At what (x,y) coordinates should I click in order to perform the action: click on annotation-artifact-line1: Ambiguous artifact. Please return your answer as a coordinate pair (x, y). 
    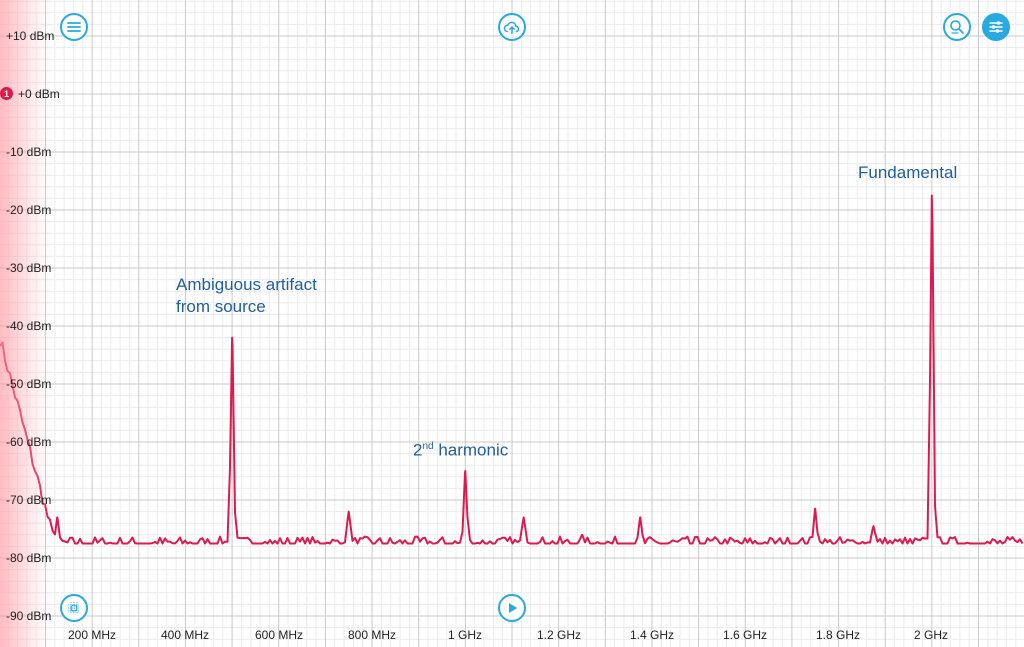
    Looking at the image, I should click on (246, 284).